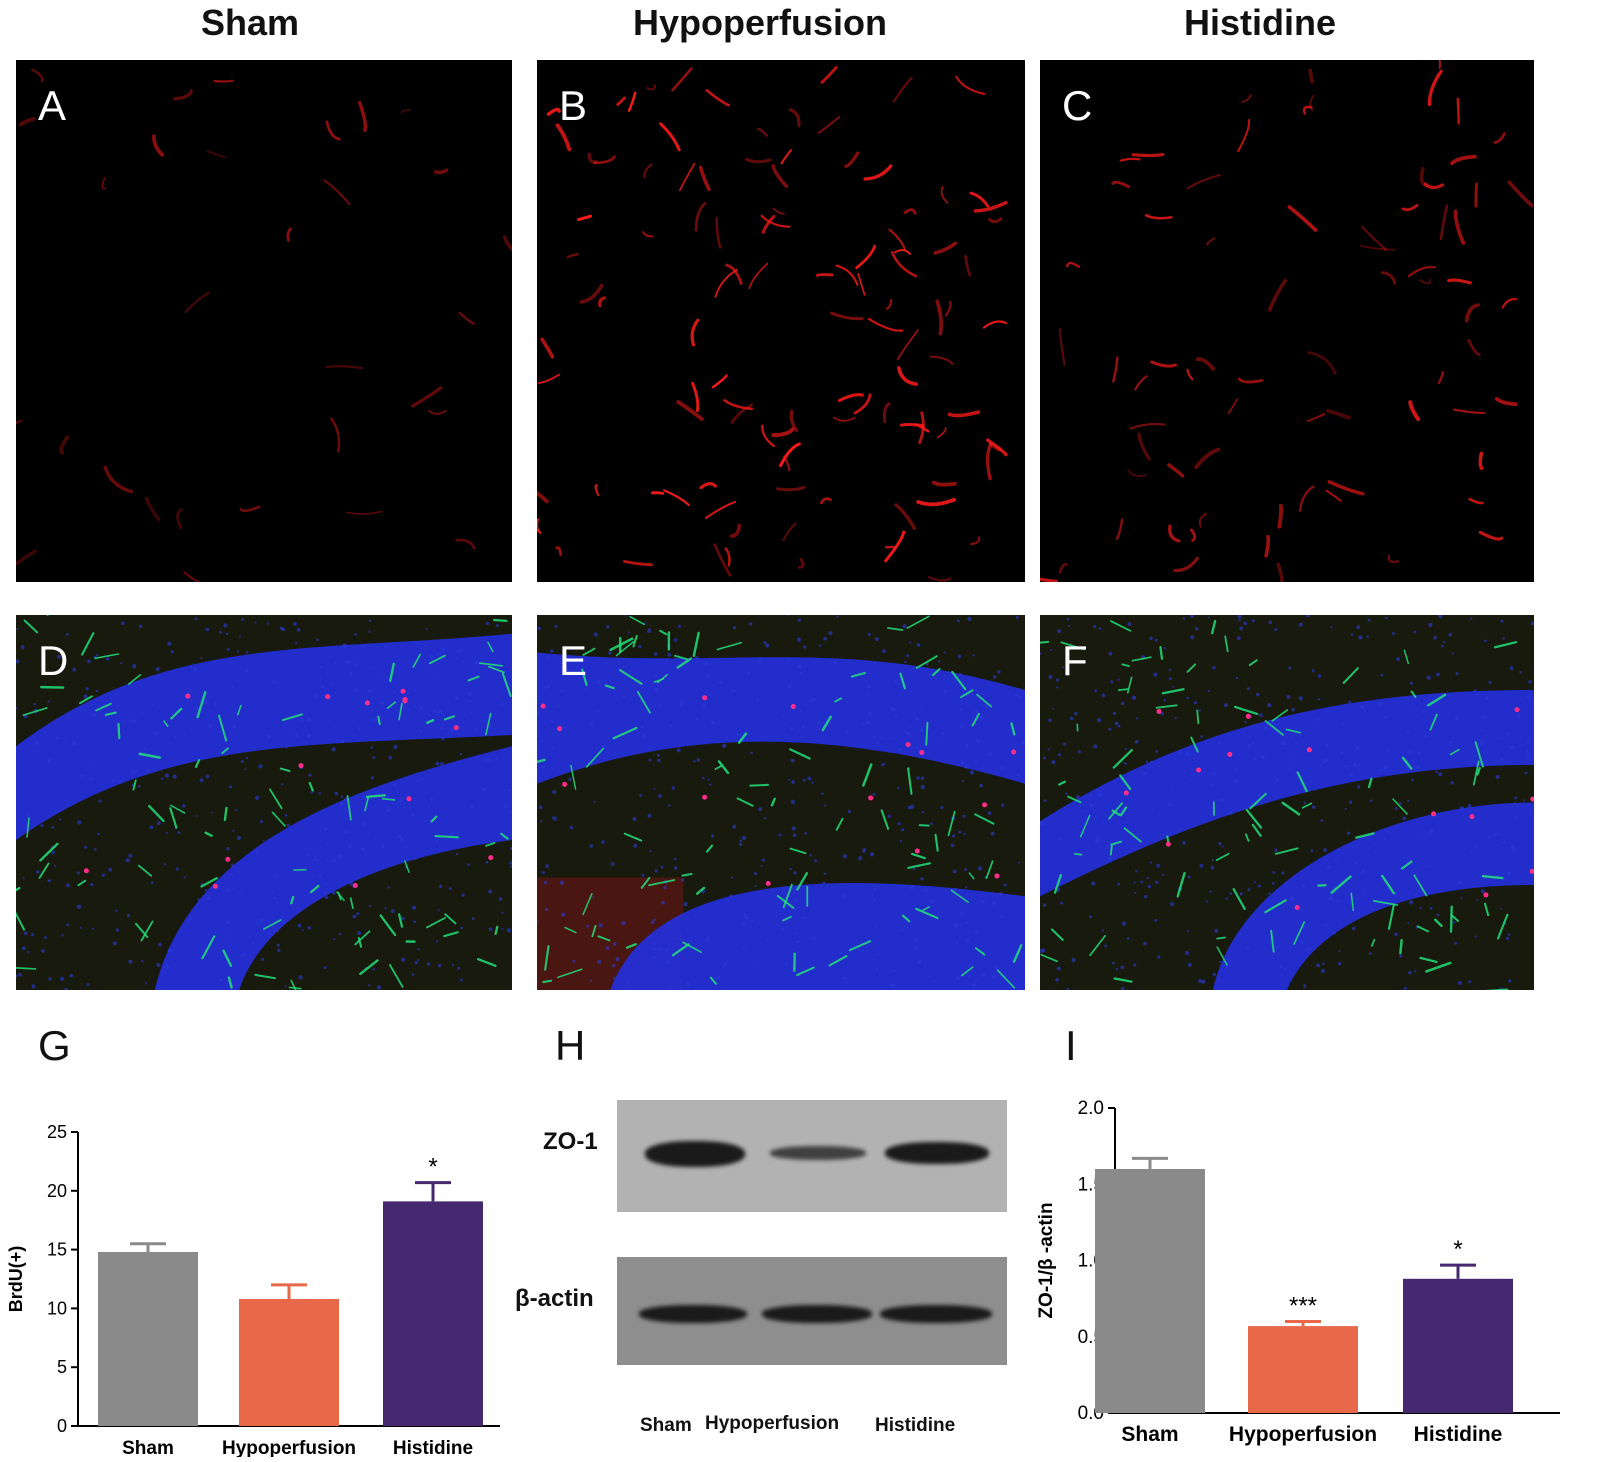 This screenshot has height=1462, width=1600. I want to click on y-tick-label: 5, so click(62, 1367).